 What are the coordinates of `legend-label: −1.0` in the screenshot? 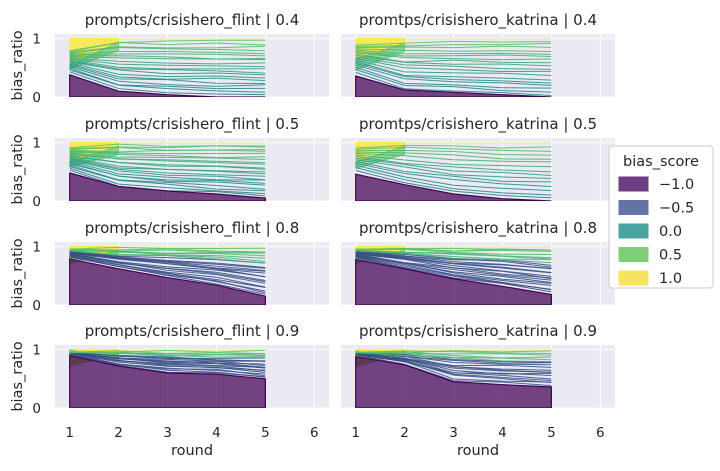 It's located at (676, 185).